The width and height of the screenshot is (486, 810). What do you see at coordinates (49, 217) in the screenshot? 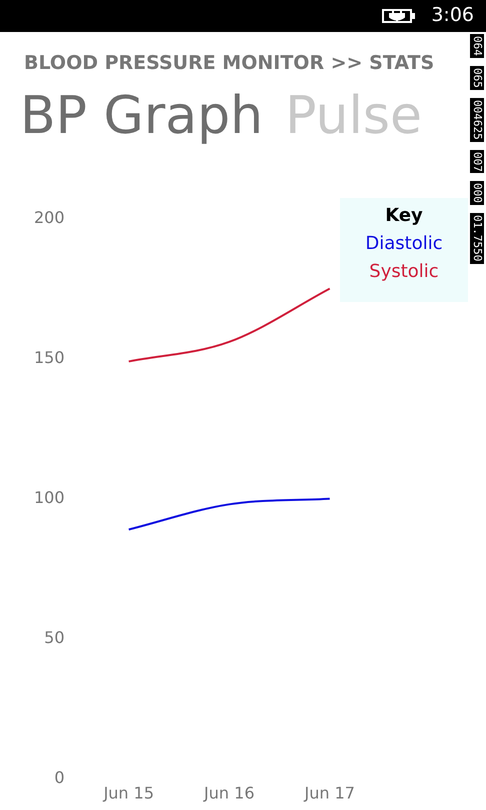
I see `y-tick-label: 200` at bounding box center [49, 217].